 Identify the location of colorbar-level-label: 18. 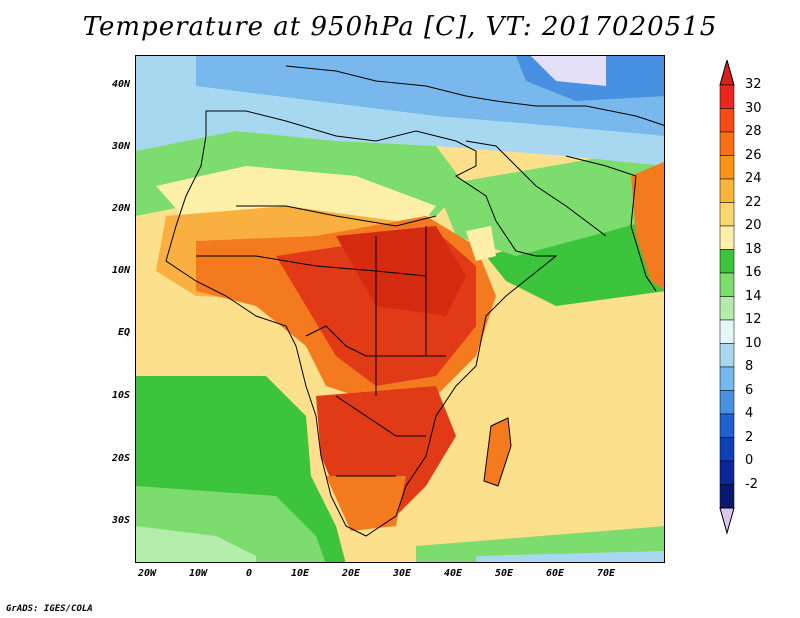
(753, 249).